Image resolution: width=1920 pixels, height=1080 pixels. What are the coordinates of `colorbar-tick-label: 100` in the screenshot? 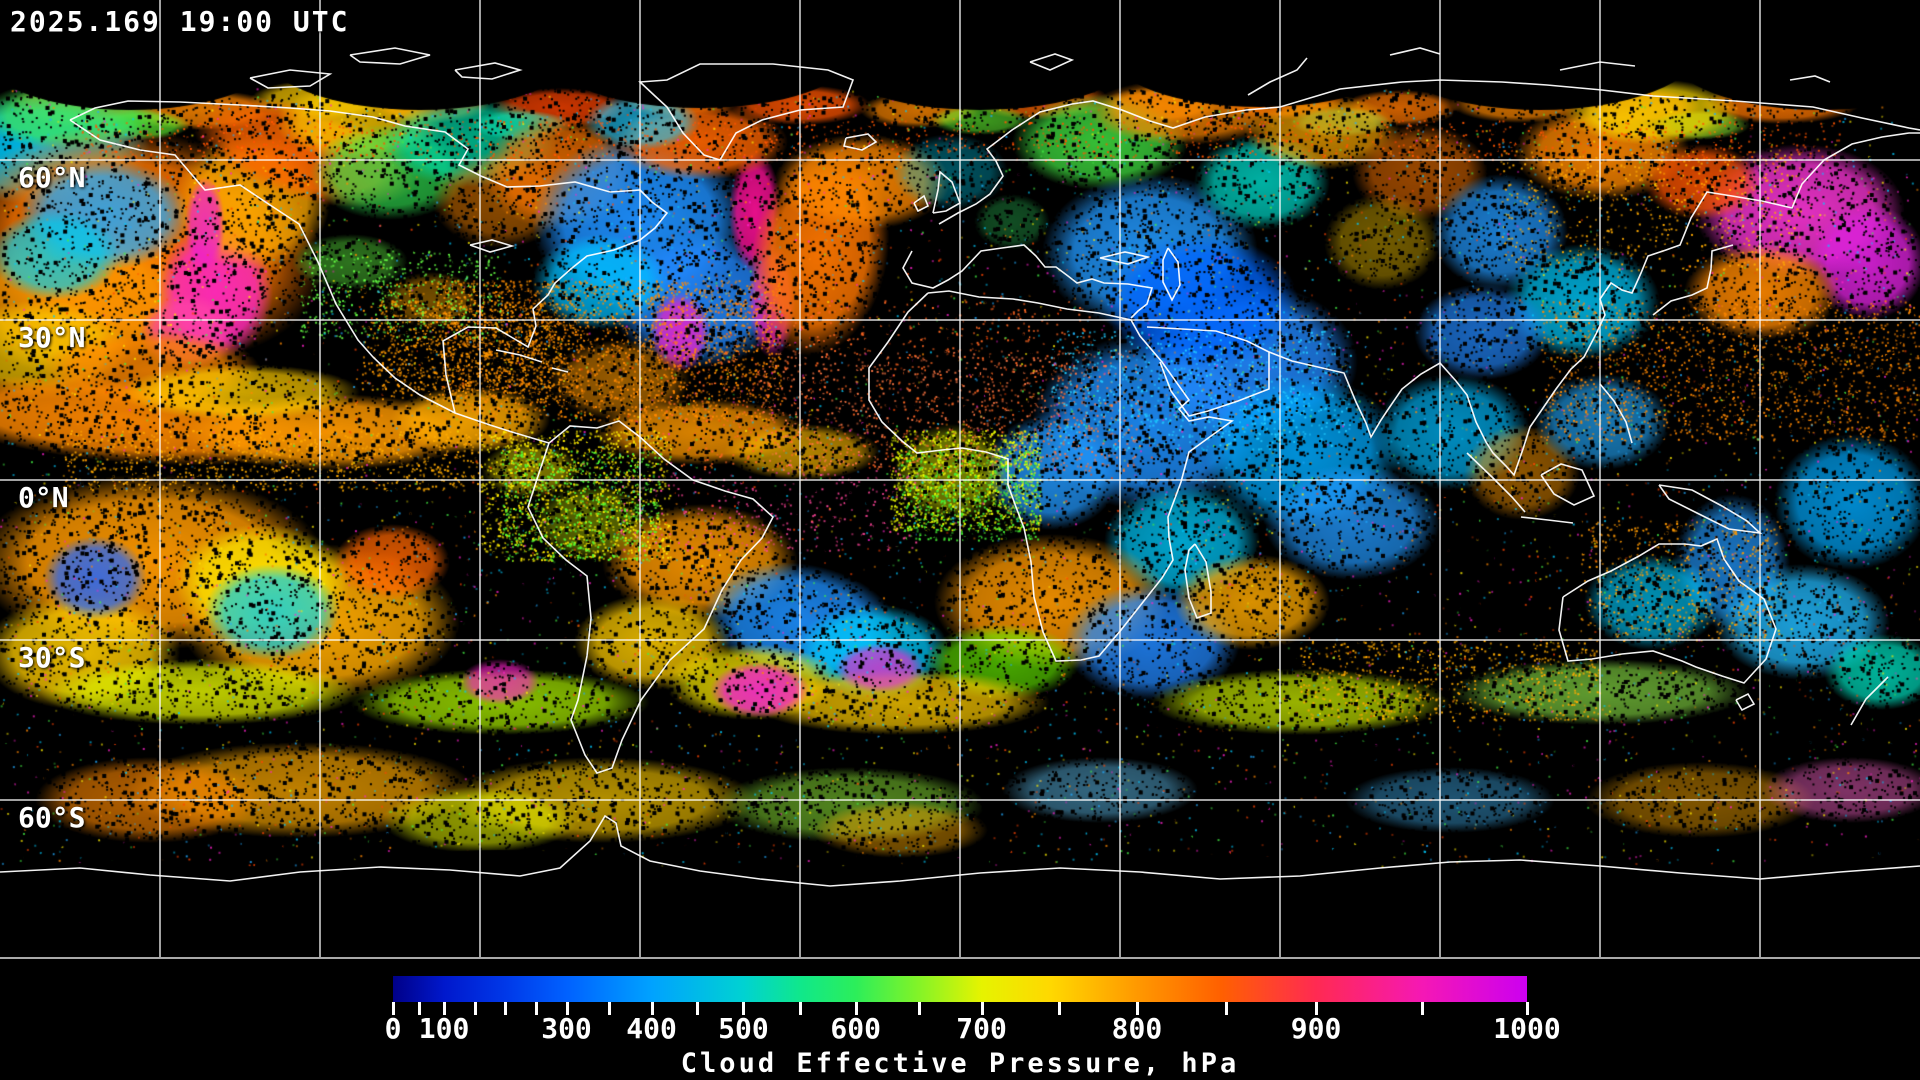 It's located at (444, 1028).